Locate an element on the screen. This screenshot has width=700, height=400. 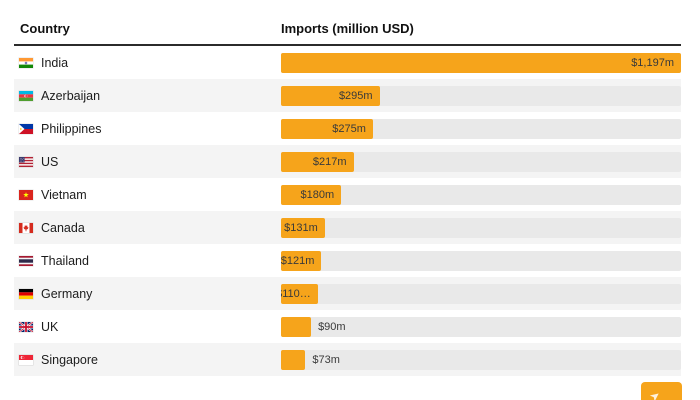
country-label: Canada is located at coordinates (63, 227).